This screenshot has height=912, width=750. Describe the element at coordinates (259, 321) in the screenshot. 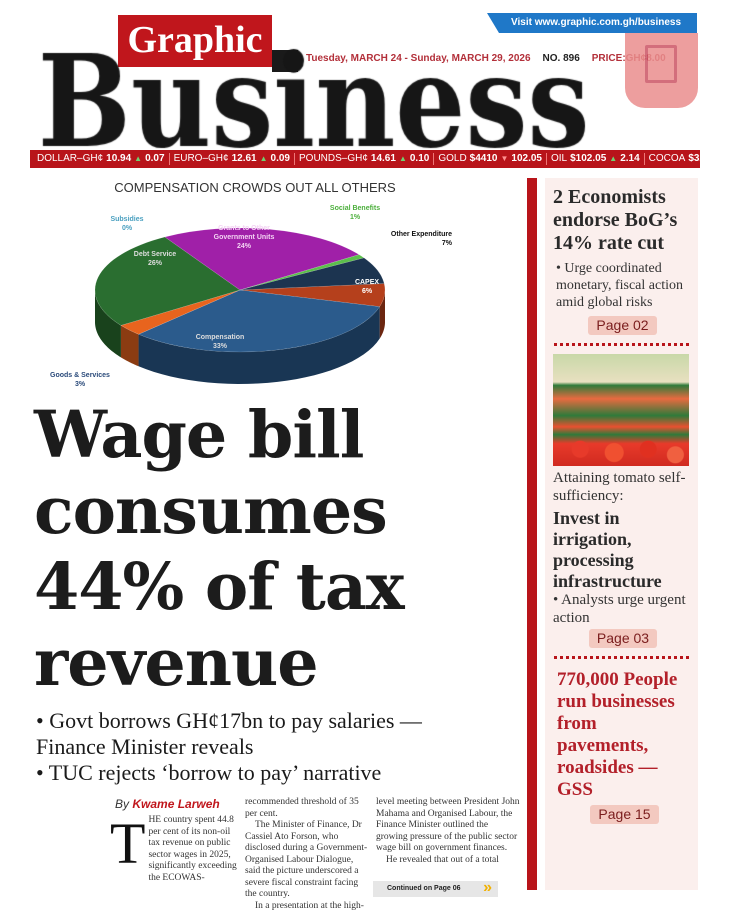

I see `pie-slice-compensation` at that location.